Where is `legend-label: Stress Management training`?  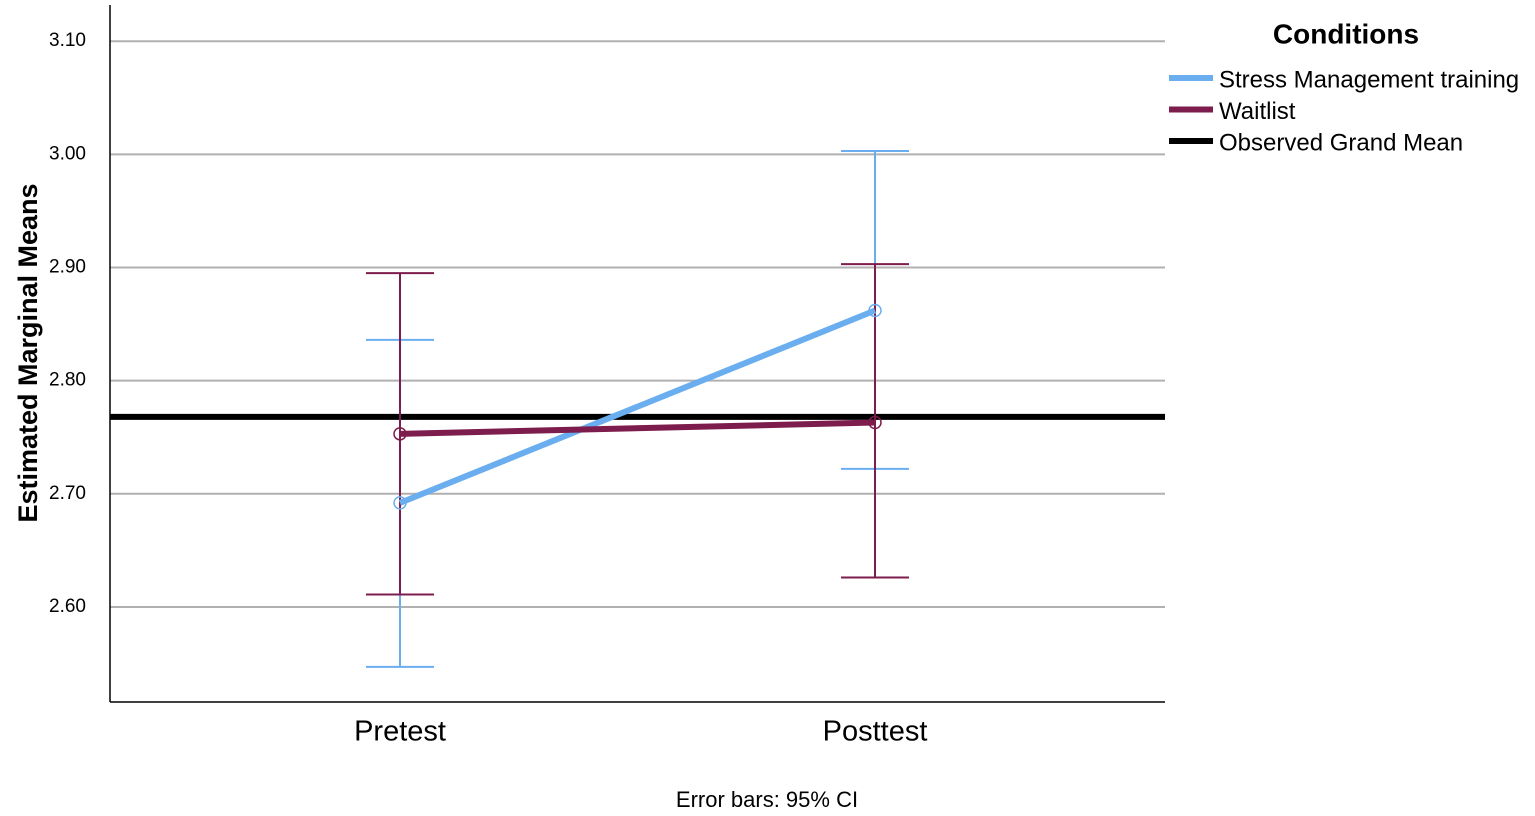
legend-label: Stress Management training is located at coordinates (1369, 79).